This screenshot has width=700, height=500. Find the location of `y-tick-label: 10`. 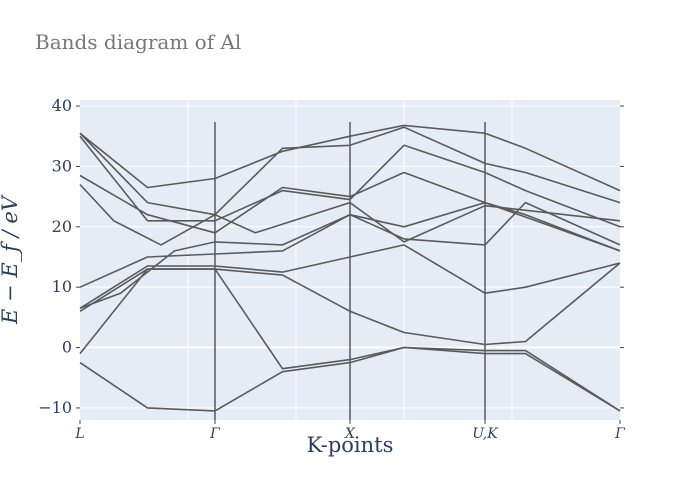

y-tick-label: 10 is located at coordinates (62, 286).